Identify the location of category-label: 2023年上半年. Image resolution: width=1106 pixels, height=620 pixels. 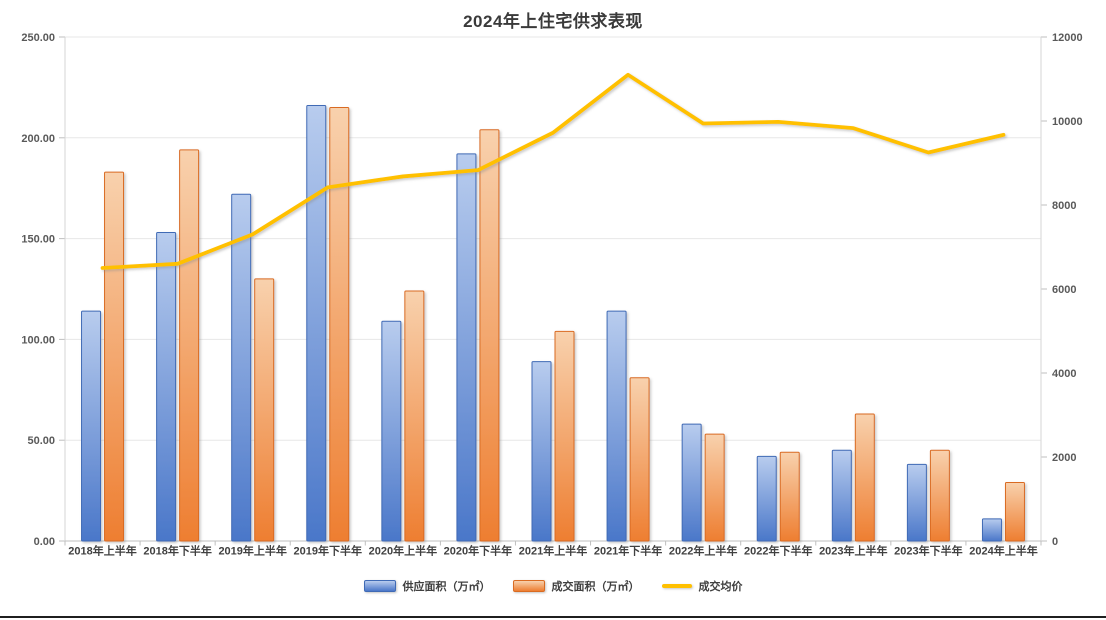
(853, 551).